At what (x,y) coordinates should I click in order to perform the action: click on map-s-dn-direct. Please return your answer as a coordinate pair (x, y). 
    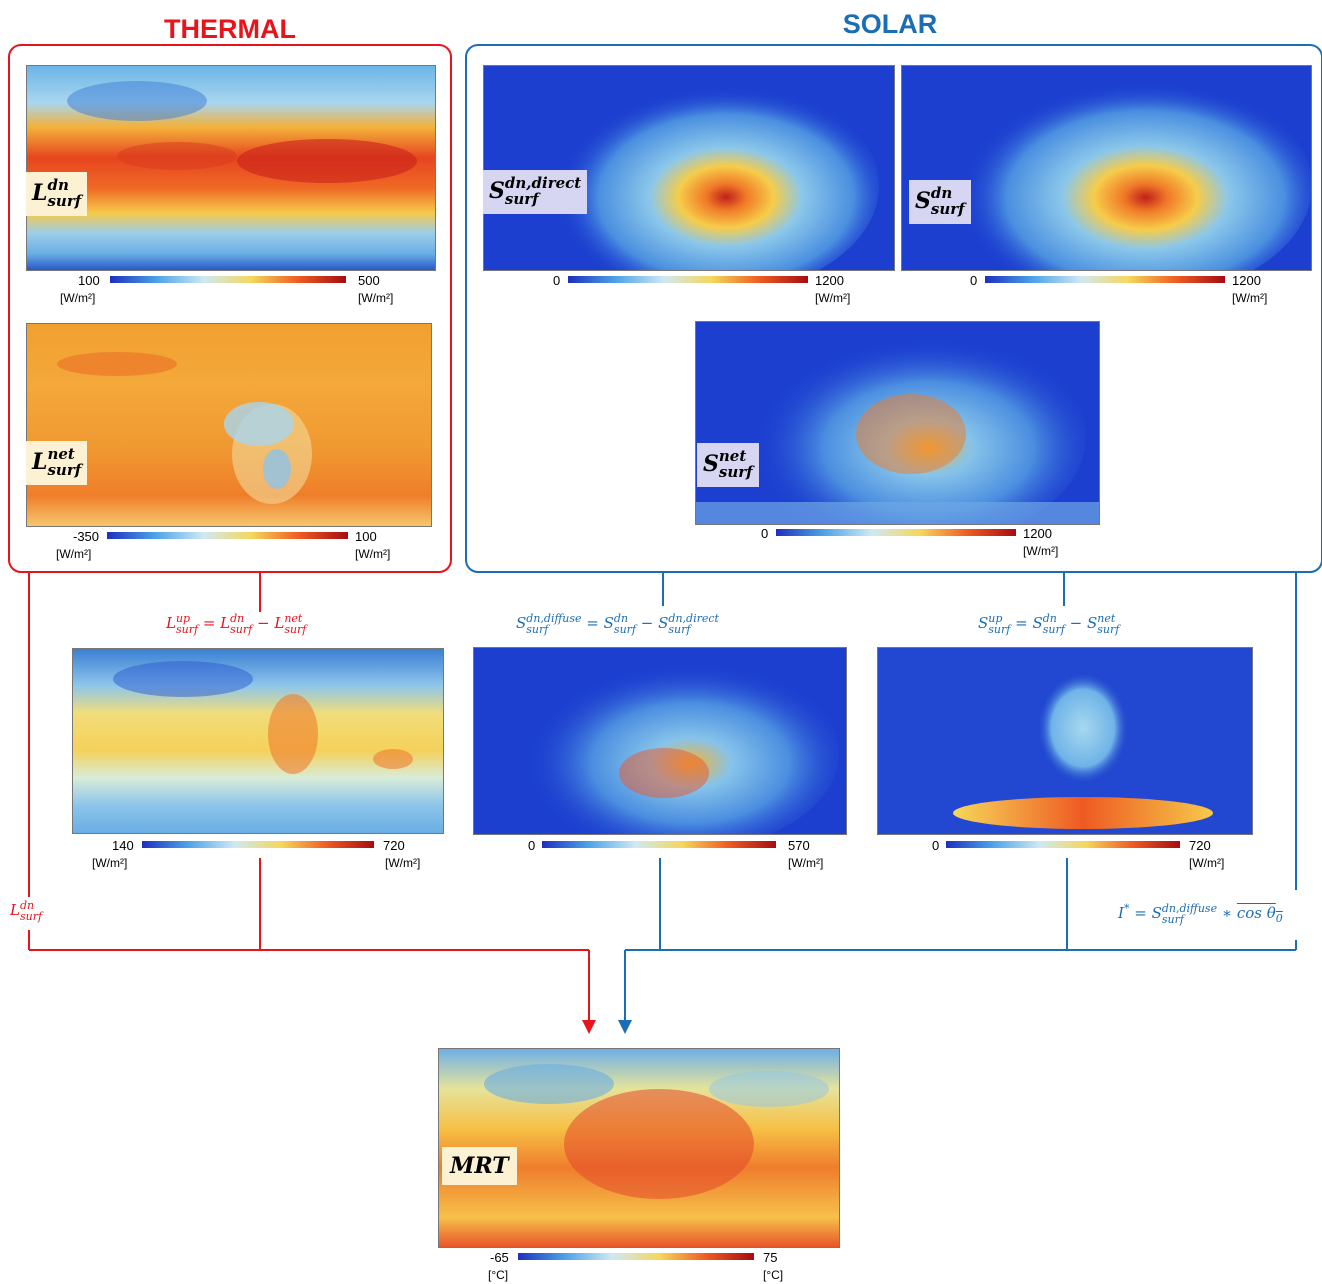
    Looking at the image, I should click on (689, 168).